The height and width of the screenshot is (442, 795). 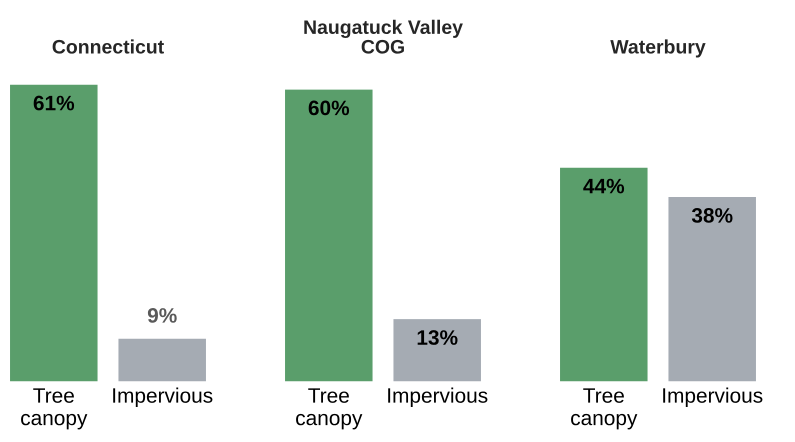 I want to click on data-label: 9%, so click(x=162, y=315).